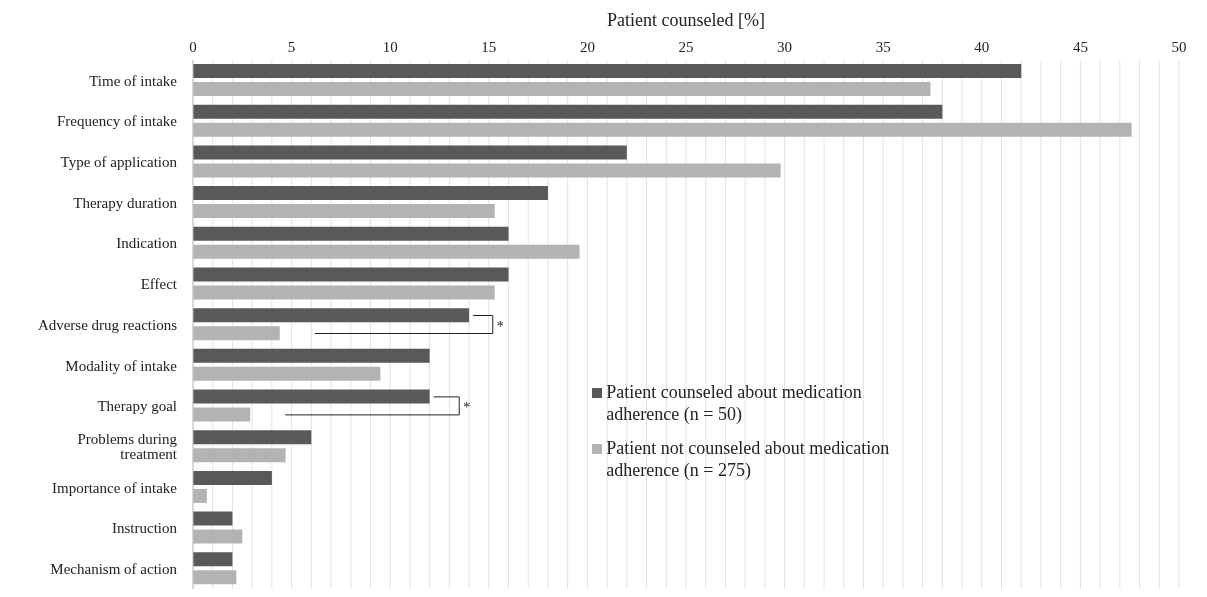 This screenshot has height=597, width=1207. Describe the element at coordinates (133, 80) in the screenshot. I see `y-tick-label: Time of intake` at that location.